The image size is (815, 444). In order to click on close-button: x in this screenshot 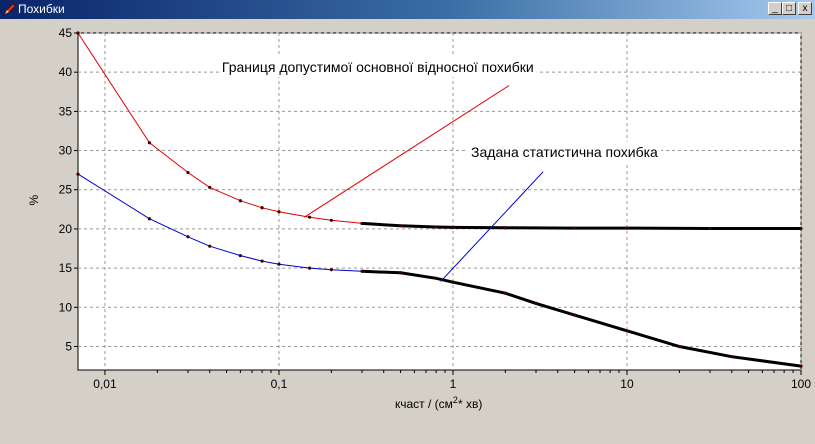, I will do `click(805, 8)`.